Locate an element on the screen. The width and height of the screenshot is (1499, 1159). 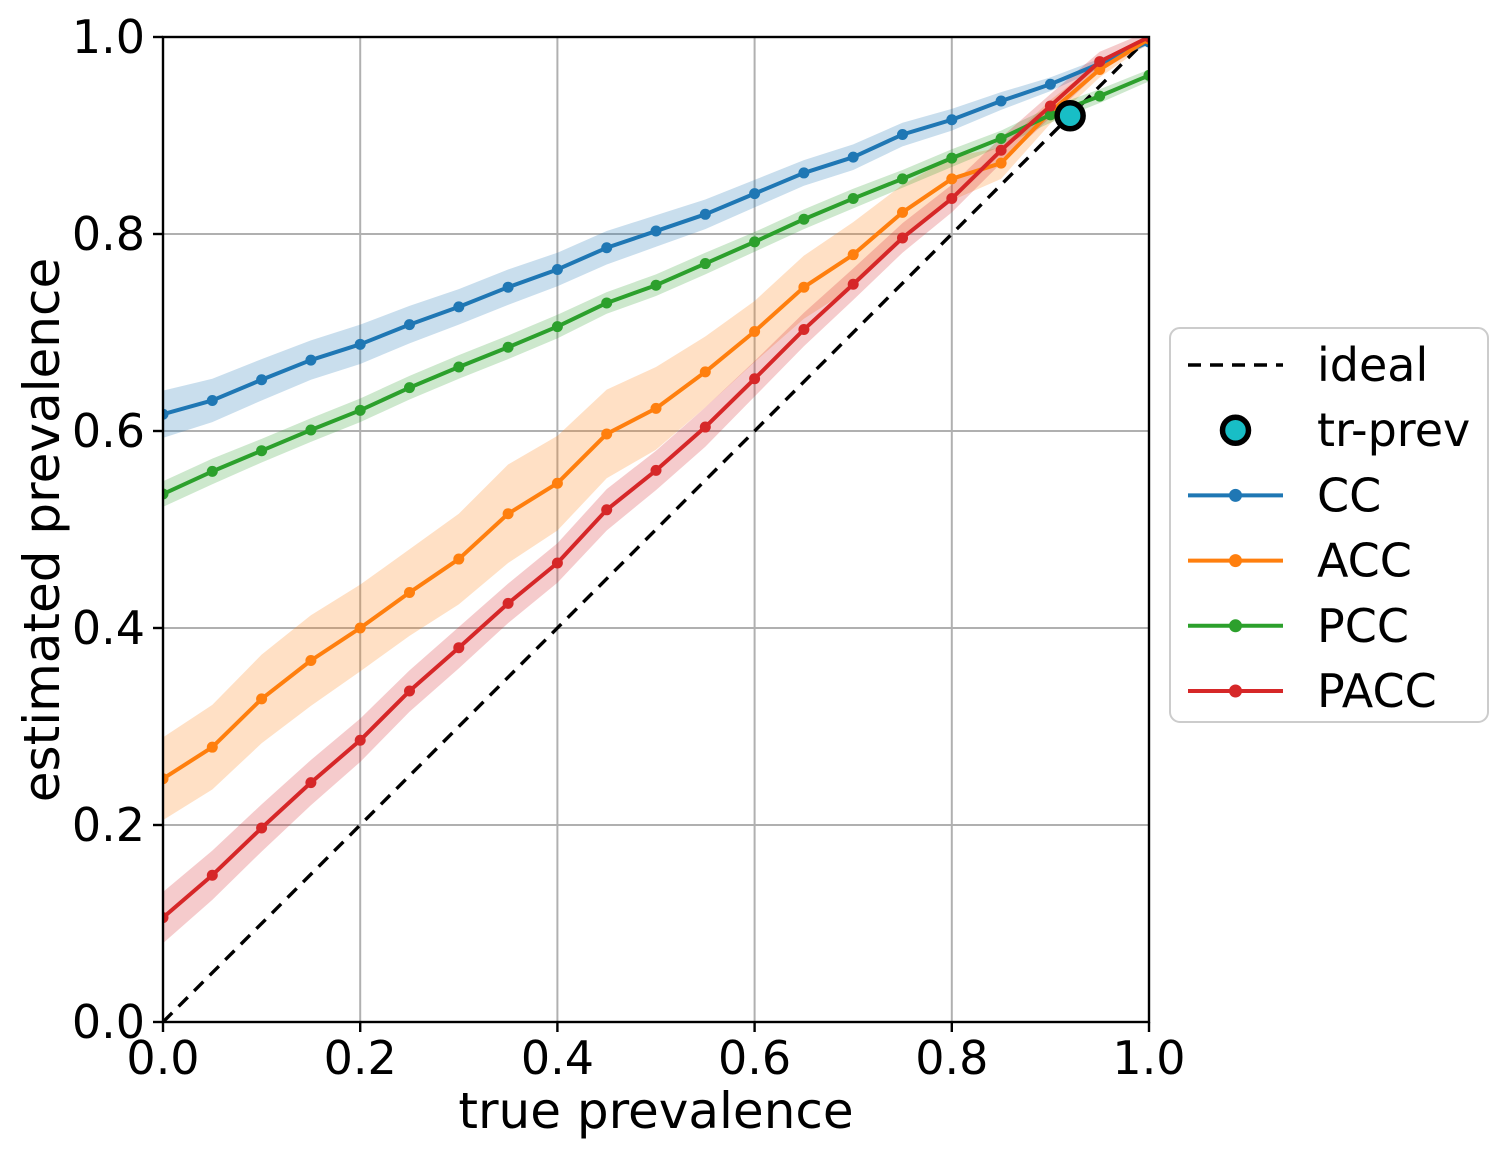
legend-item-acc: ACC is located at coordinates (1300, 561).